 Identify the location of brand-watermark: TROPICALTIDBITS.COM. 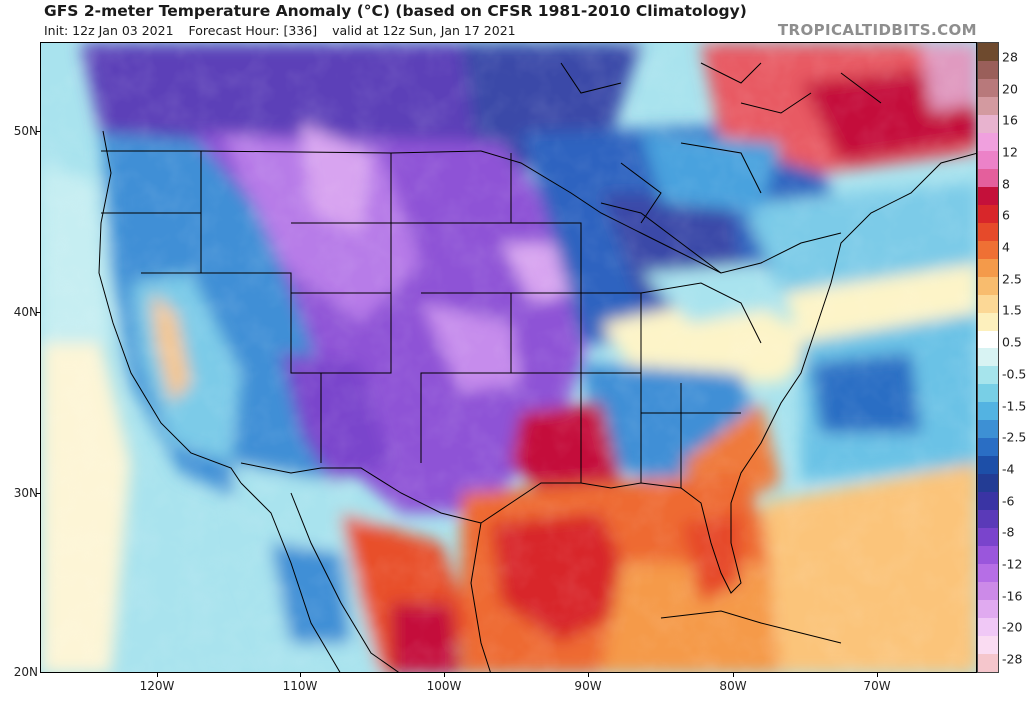
(877, 30).